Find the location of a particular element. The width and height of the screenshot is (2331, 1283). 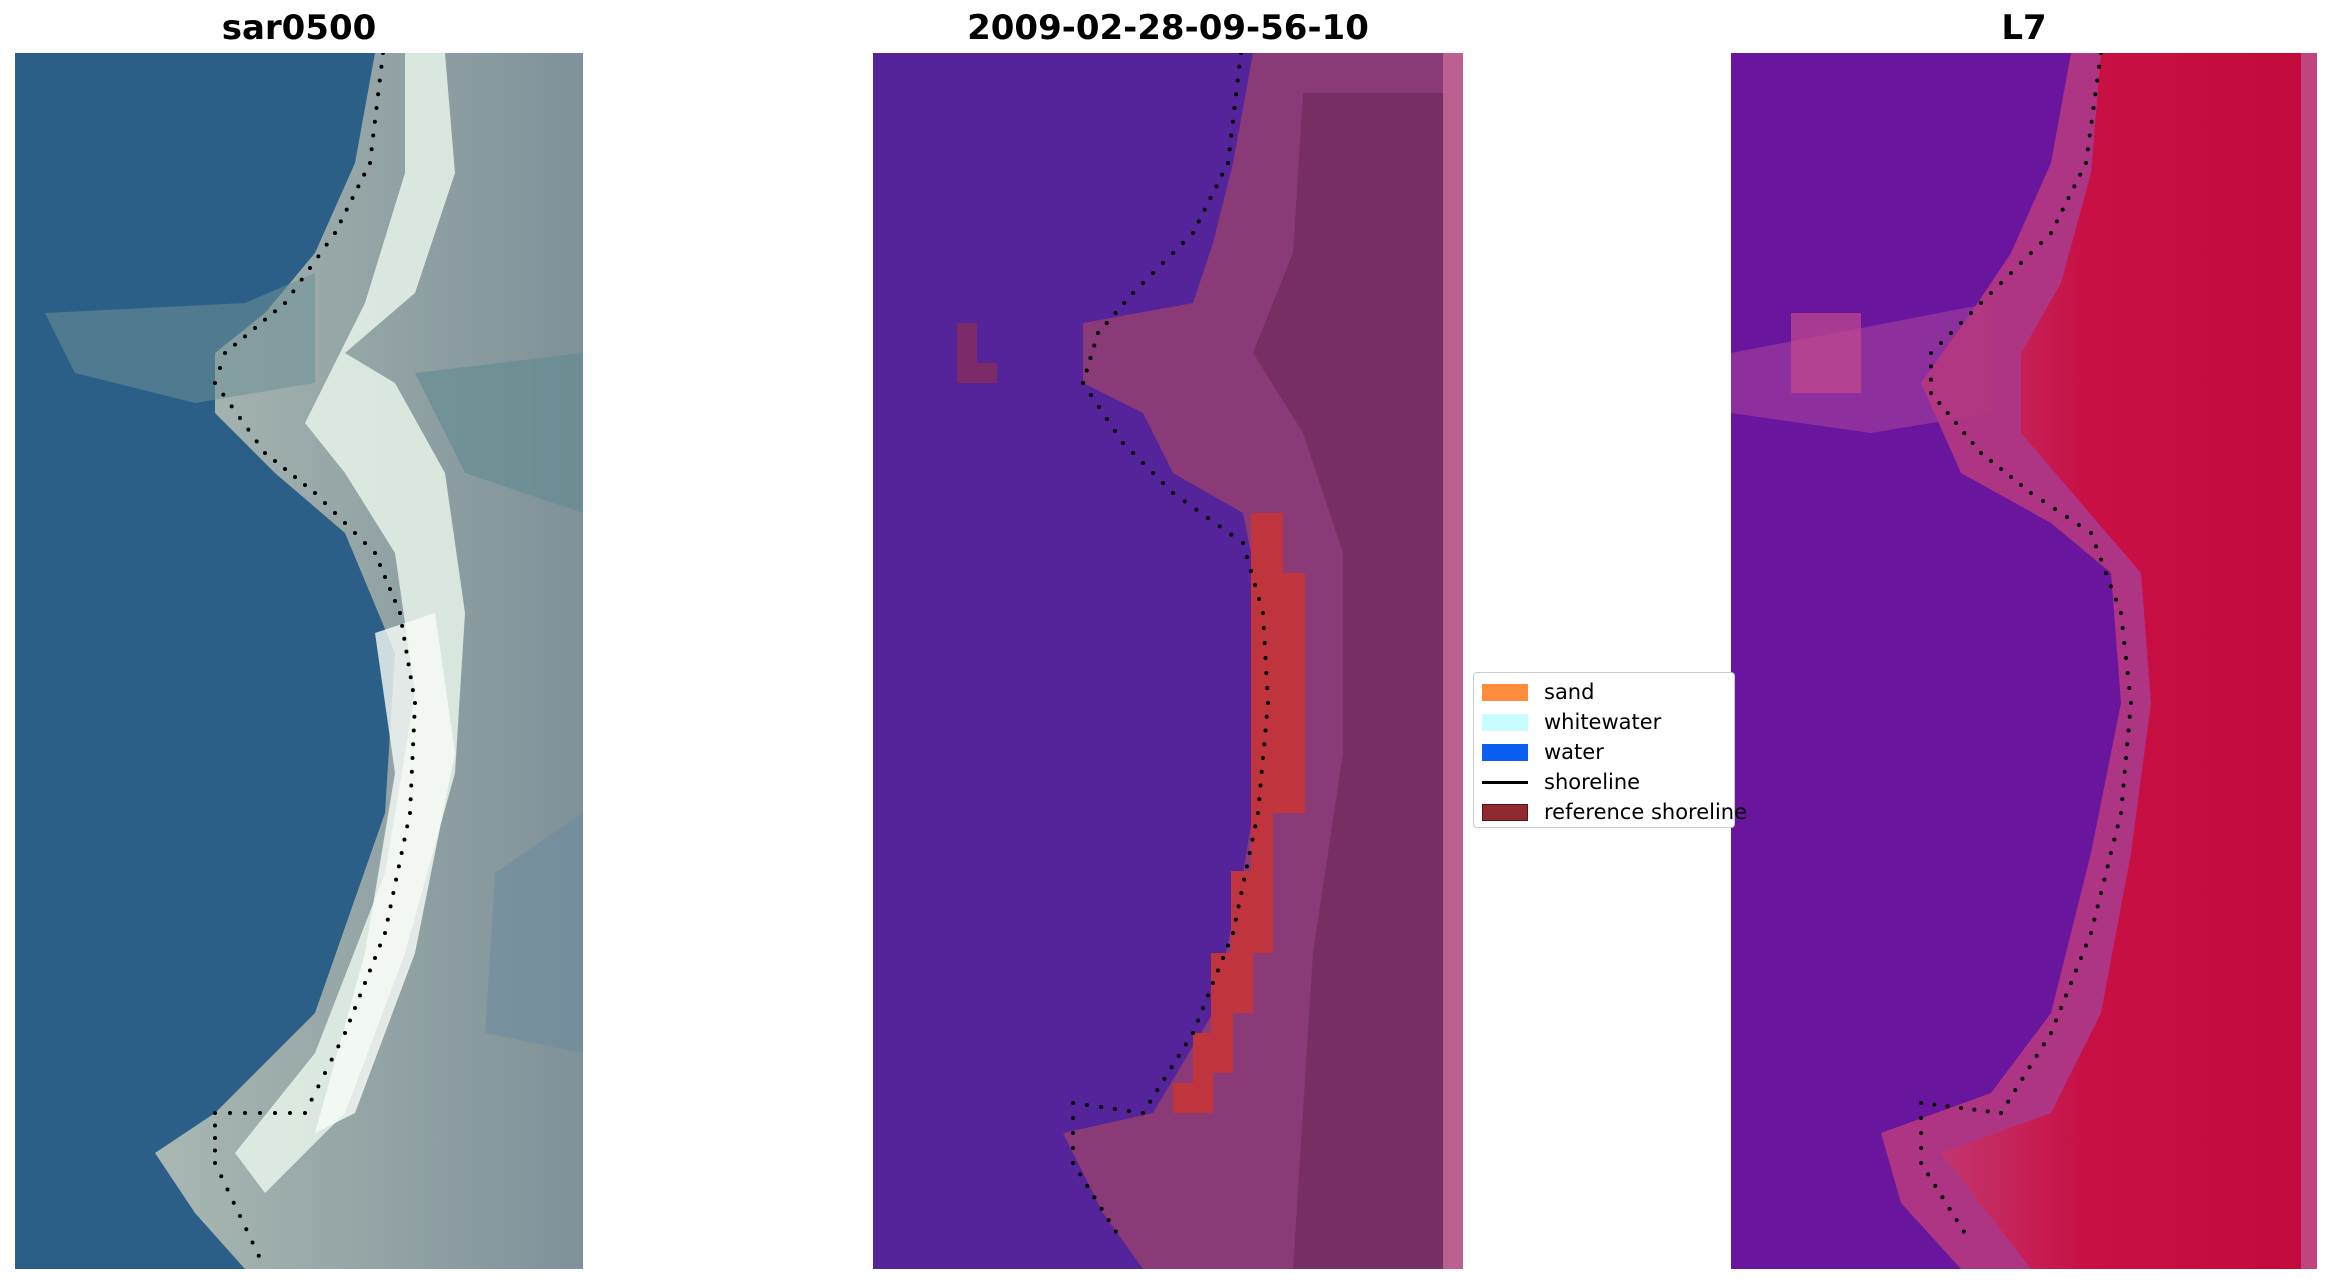

legend-item-shoreline: shoreline is located at coordinates (1561, 782).